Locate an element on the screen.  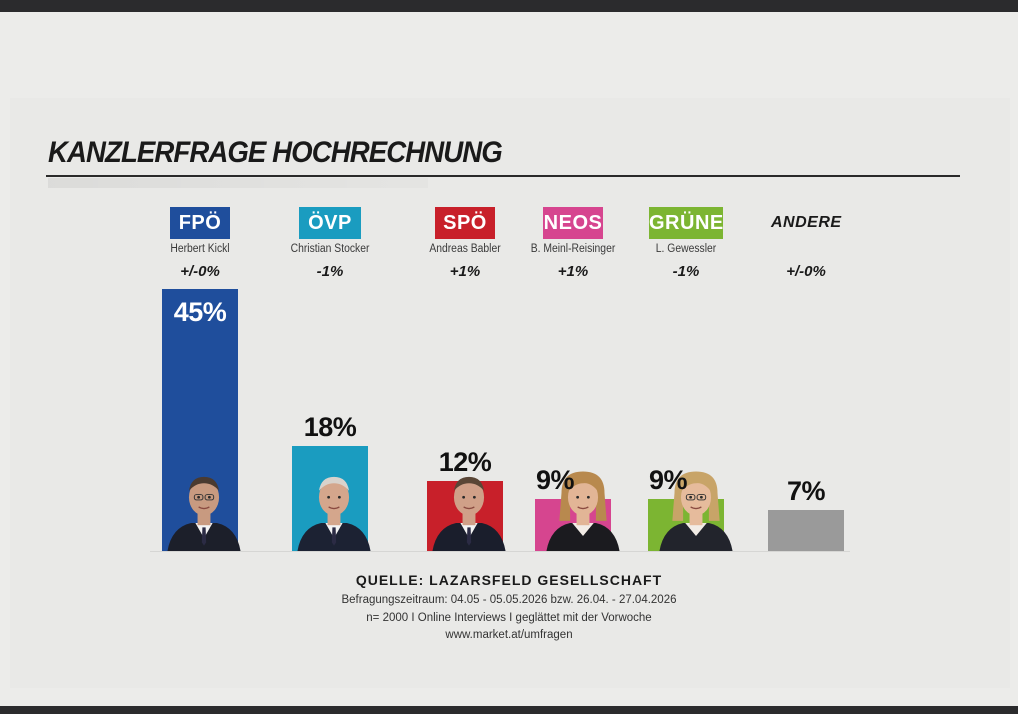
party-badge: ANDERE is located at coordinates (806, 222).